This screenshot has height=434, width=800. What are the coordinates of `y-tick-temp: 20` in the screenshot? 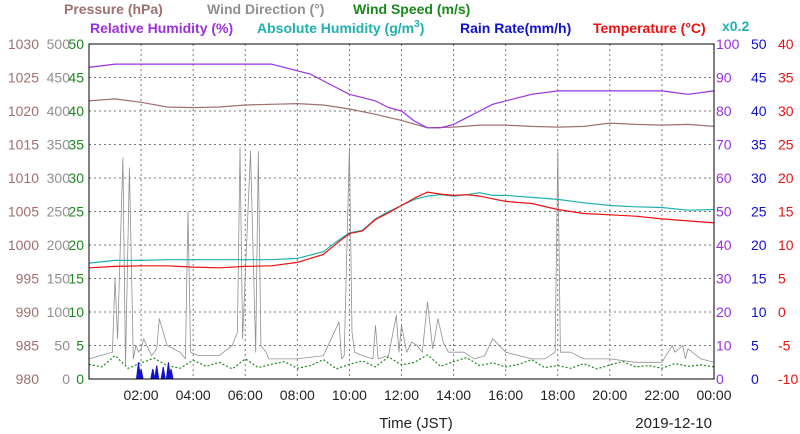 It's located at (786, 178).